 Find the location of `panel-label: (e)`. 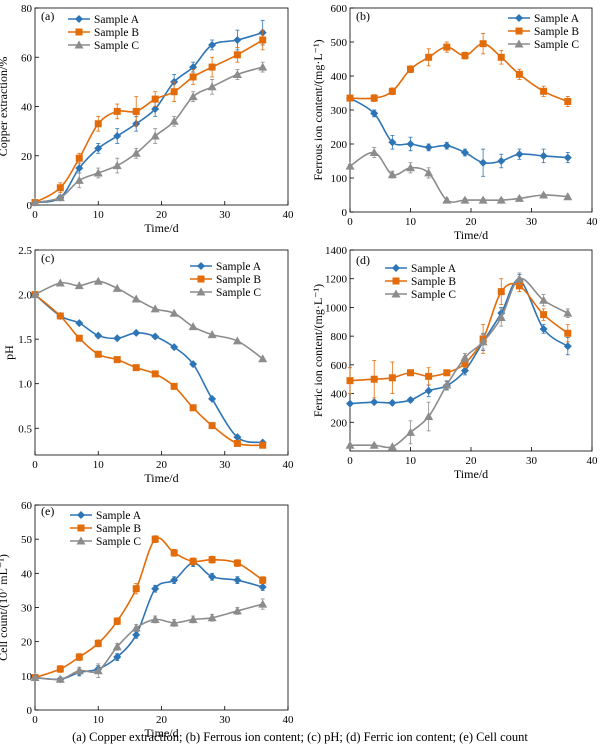

panel-label: (e) is located at coordinates (47, 511).